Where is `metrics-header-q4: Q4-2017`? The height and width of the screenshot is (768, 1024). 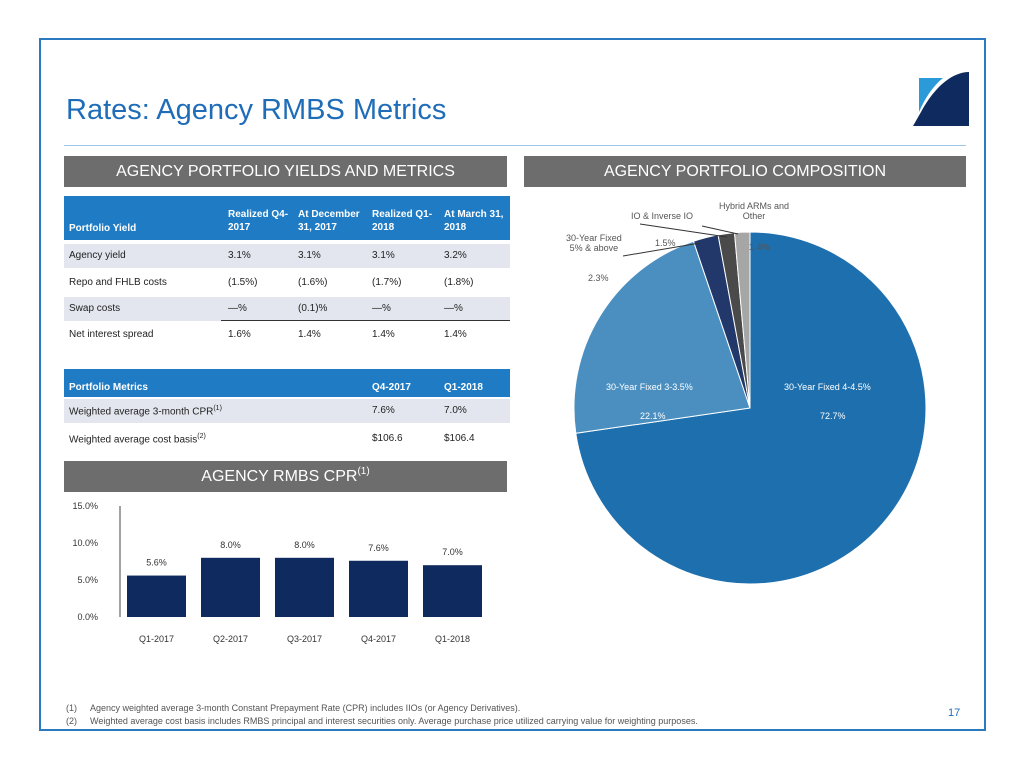 metrics-header-q4: Q4-2017 is located at coordinates (391, 387).